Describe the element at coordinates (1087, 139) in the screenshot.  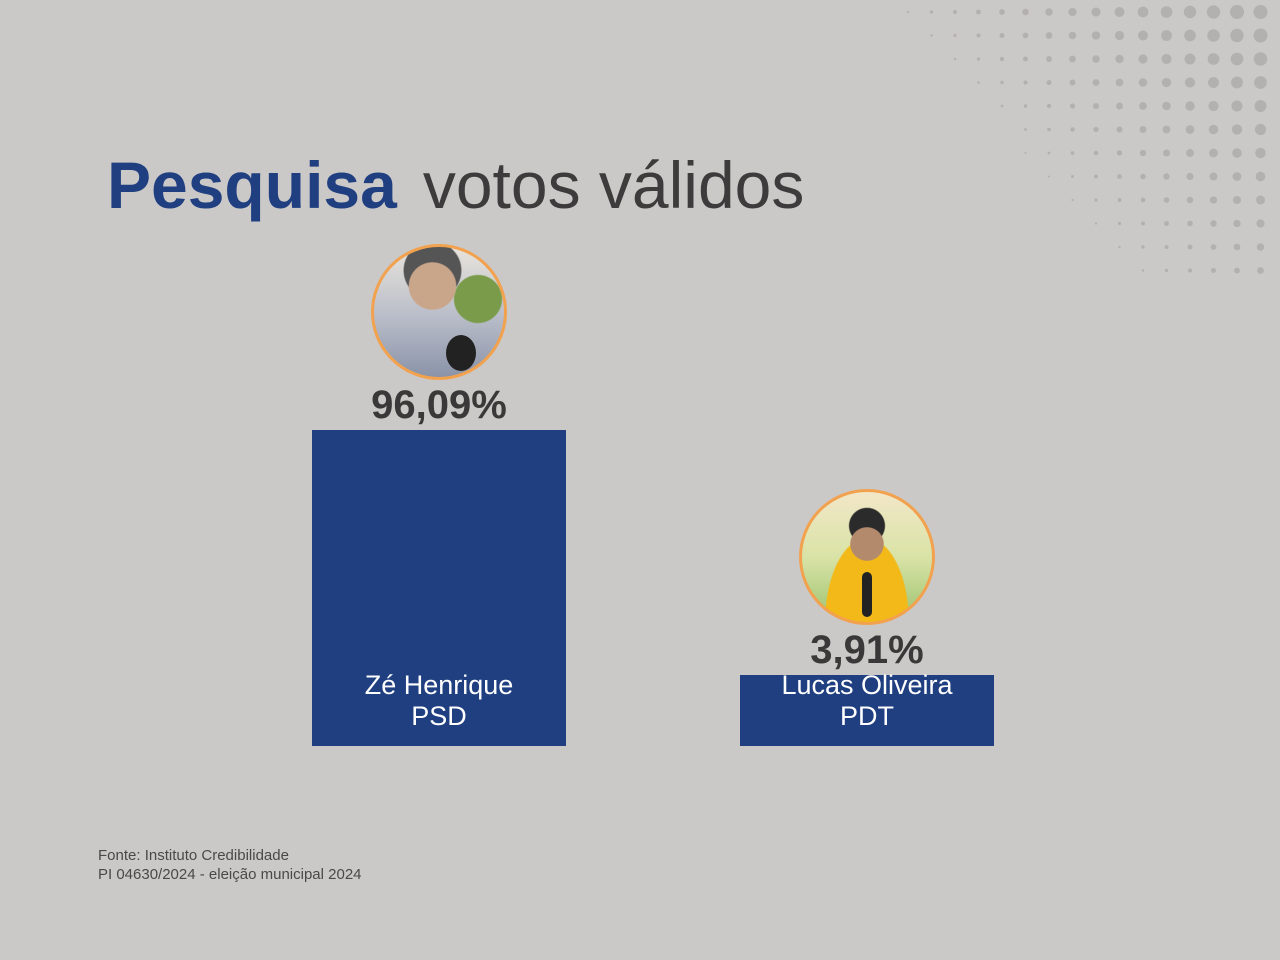
I see `dot-pattern-decoration` at that location.